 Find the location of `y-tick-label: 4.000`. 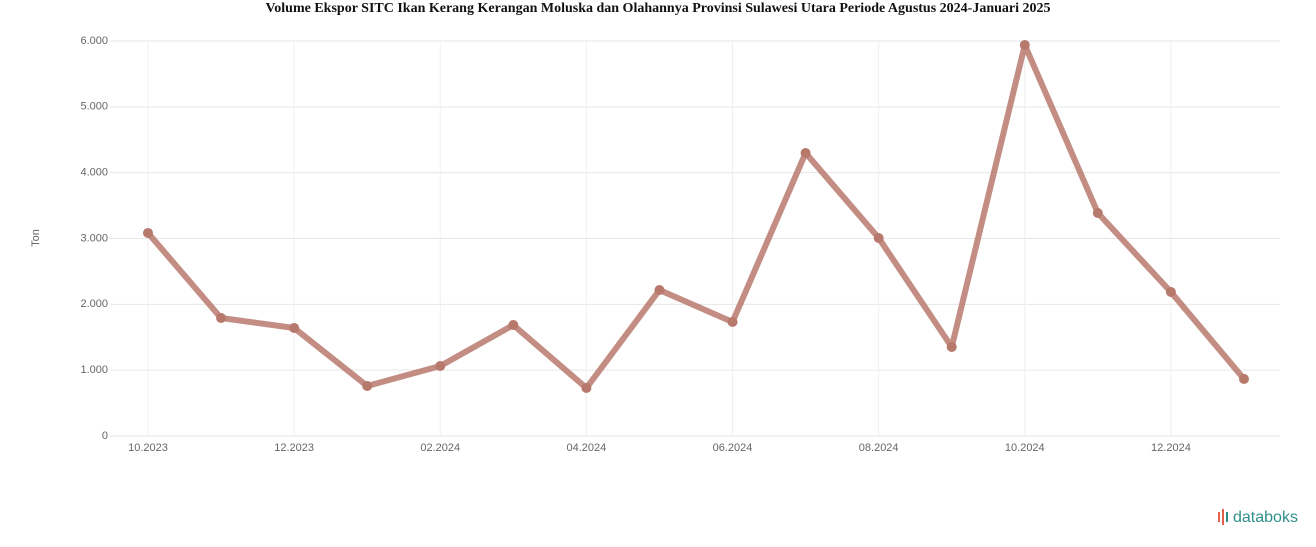

y-tick-label: 4.000 is located at coordinates (94, 173).